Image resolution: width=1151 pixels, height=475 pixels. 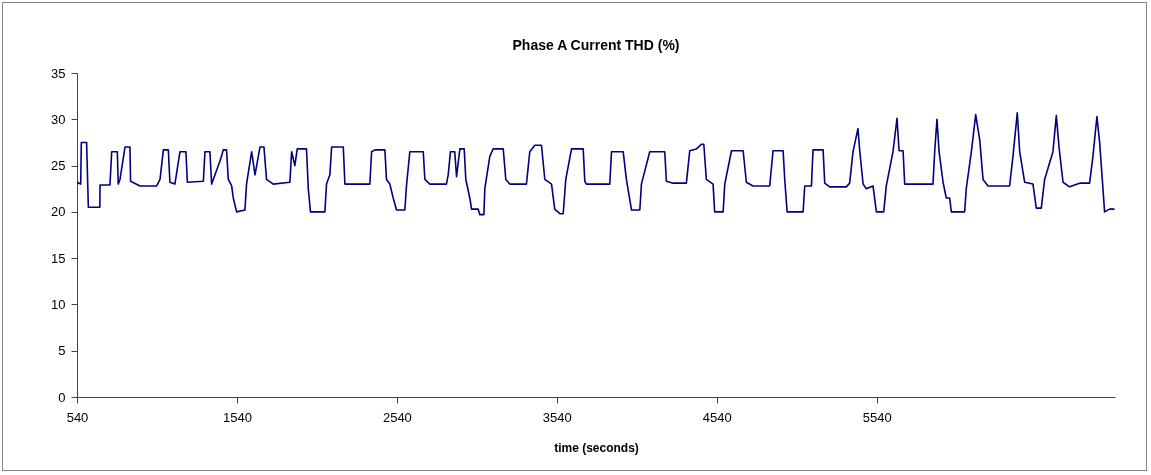 What do you see at coordinates (596, 45) in the screenshot?
I see `chart-title: Phase A Current THD (%)` at bounding box center [596, 45].